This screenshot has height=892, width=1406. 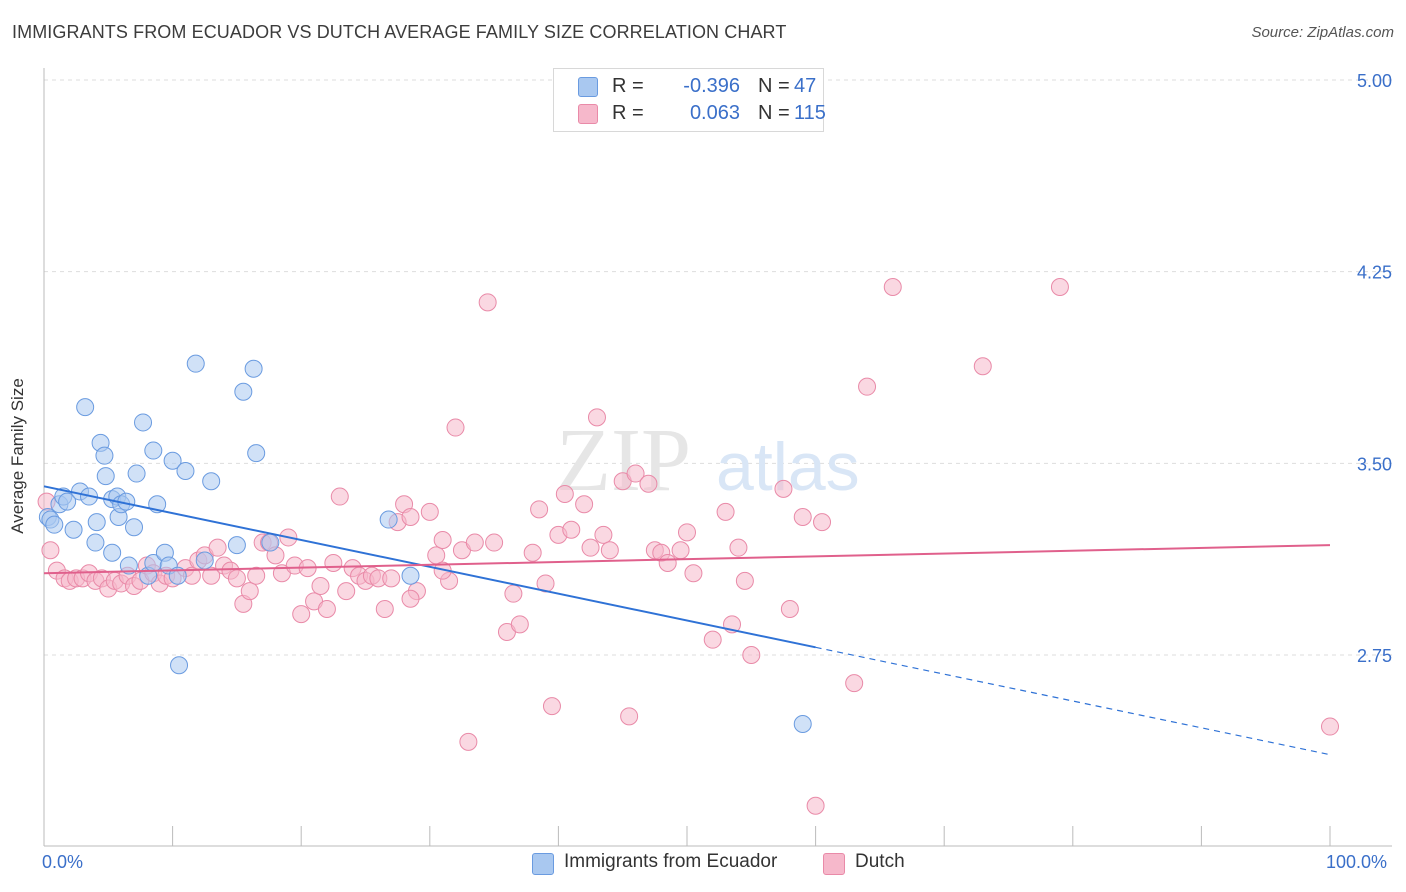 I want to click on n-value: 47, so click(x=805, y=86).